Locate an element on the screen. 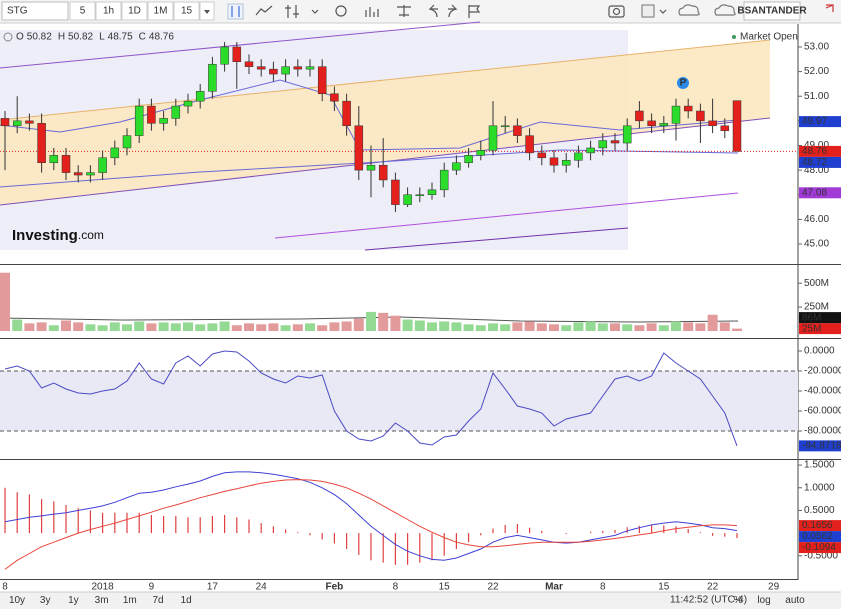 The height and width of the screenshot is (609, 841). account-box is located at coordinates (772, 11).